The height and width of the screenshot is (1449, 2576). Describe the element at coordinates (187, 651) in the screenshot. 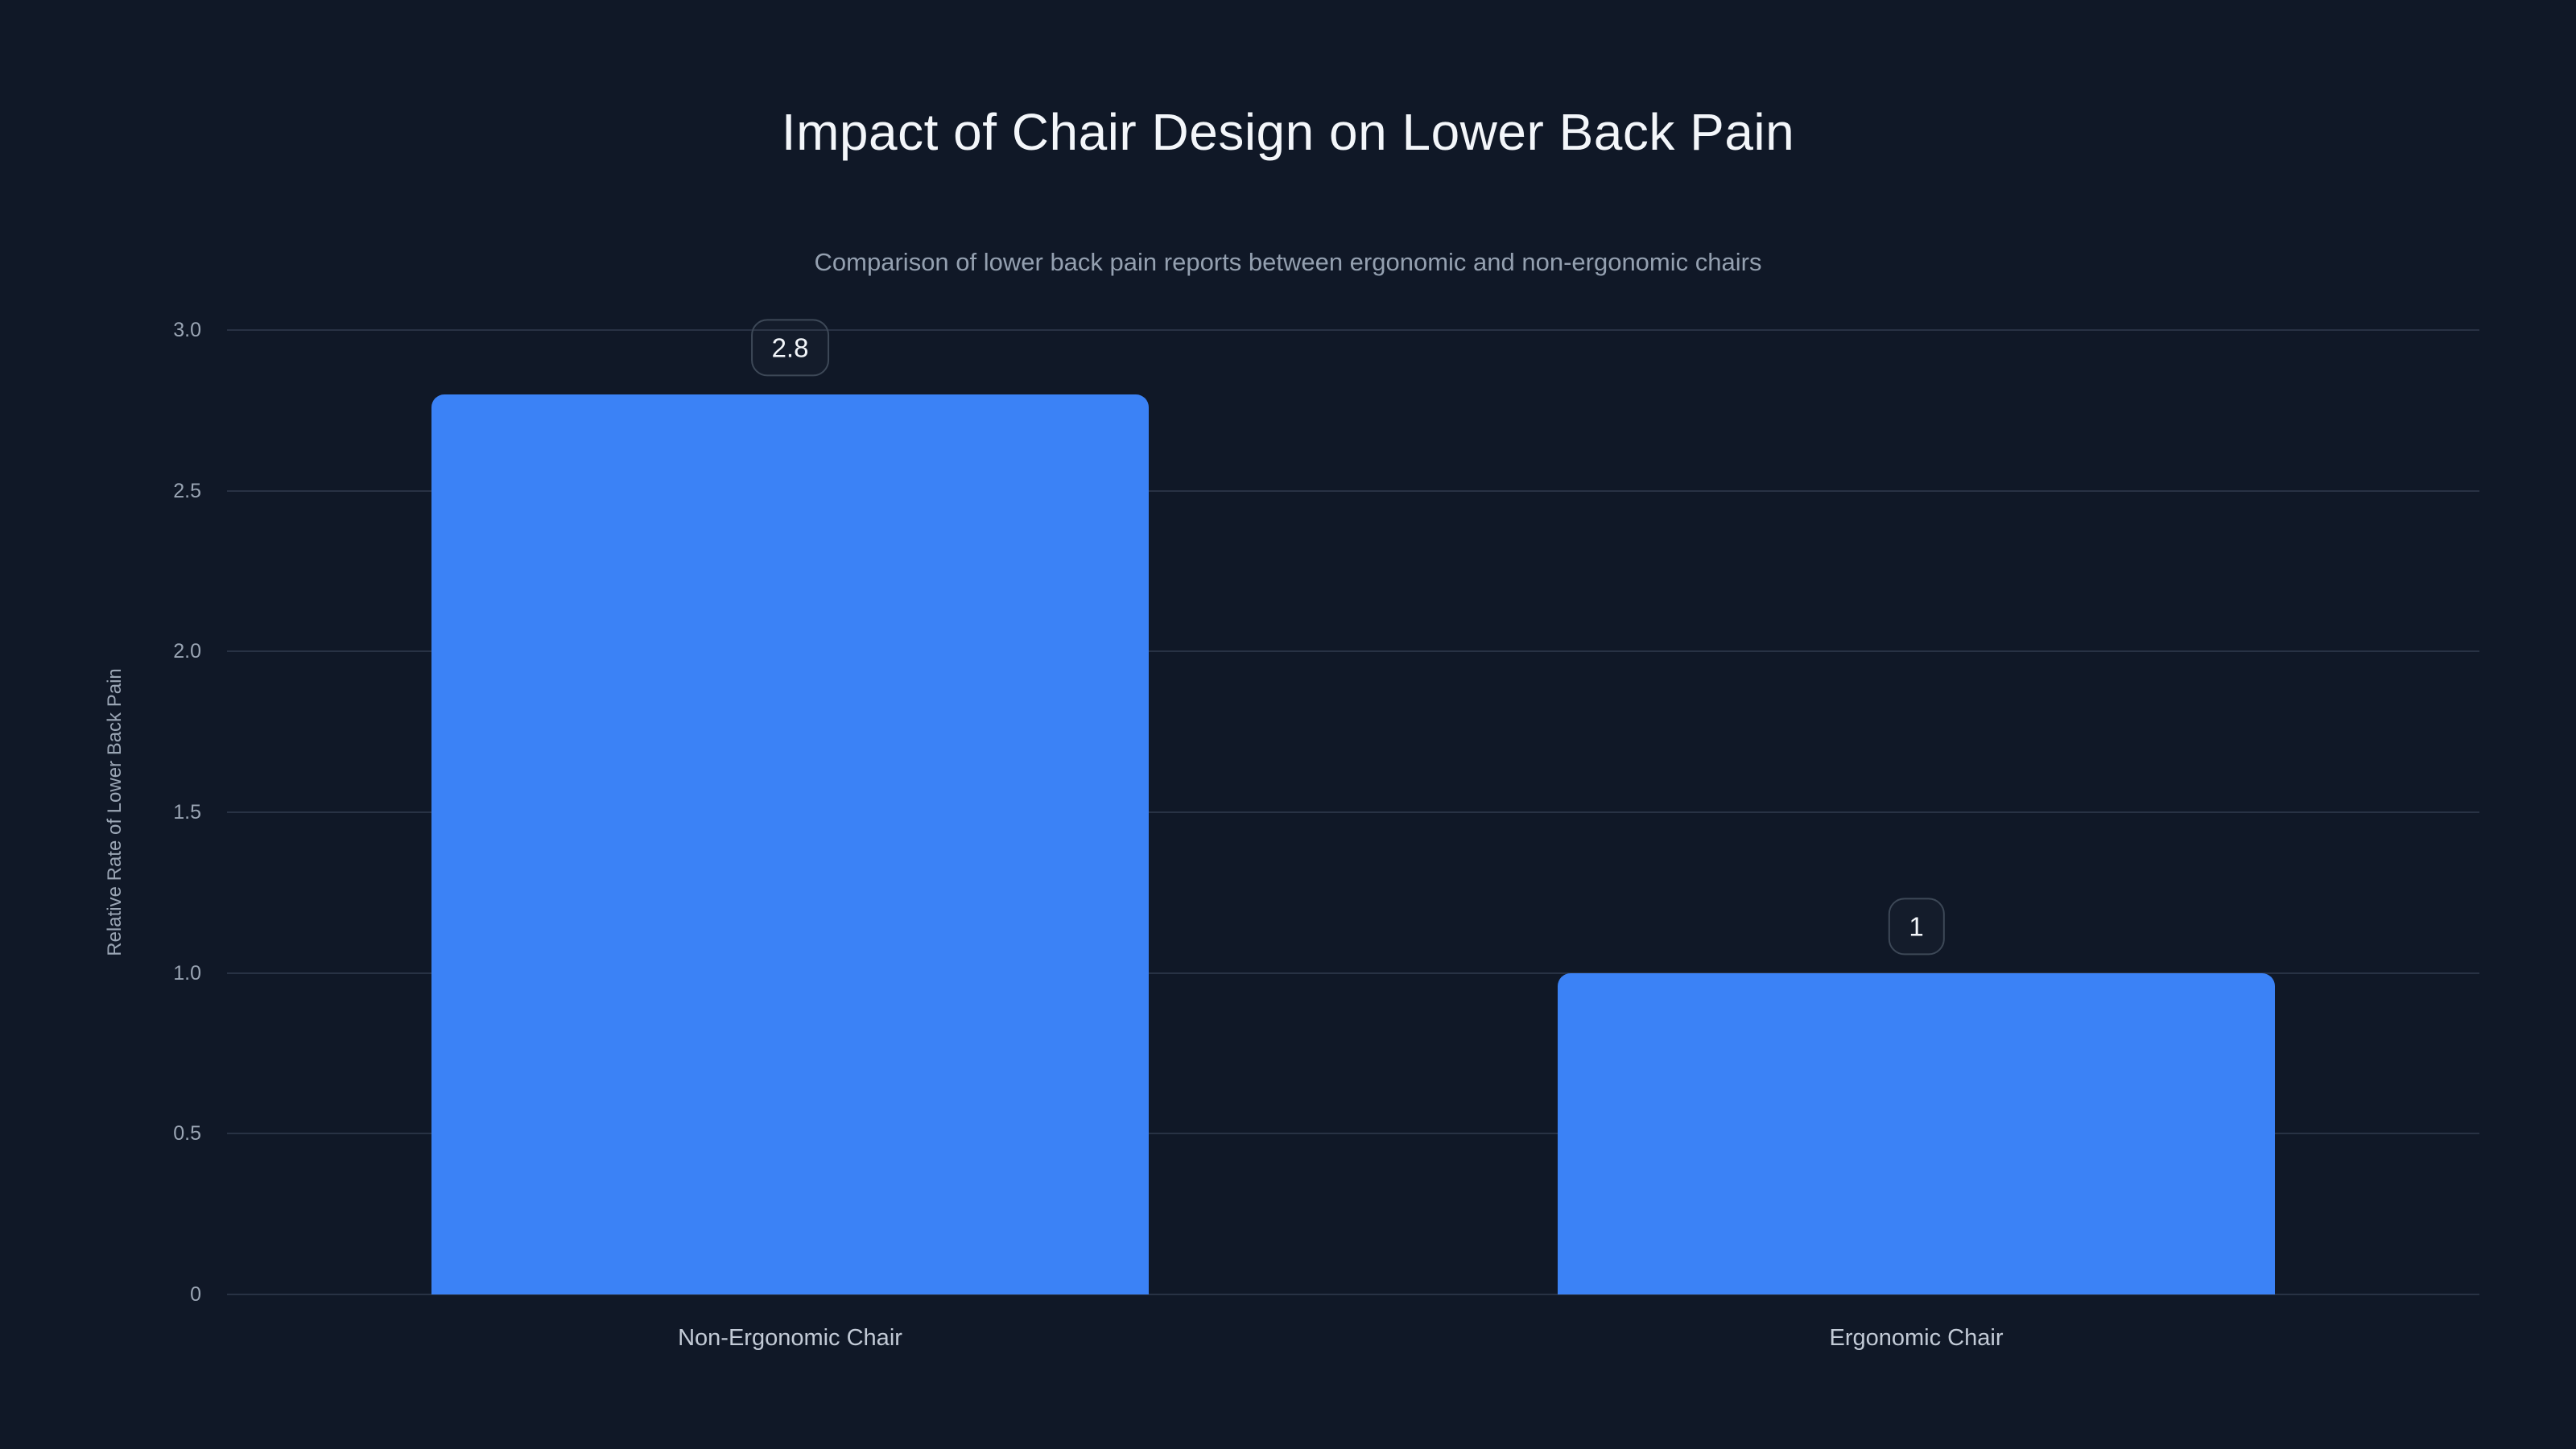

I see `y-axis-tick-label: 2.0` at that location.